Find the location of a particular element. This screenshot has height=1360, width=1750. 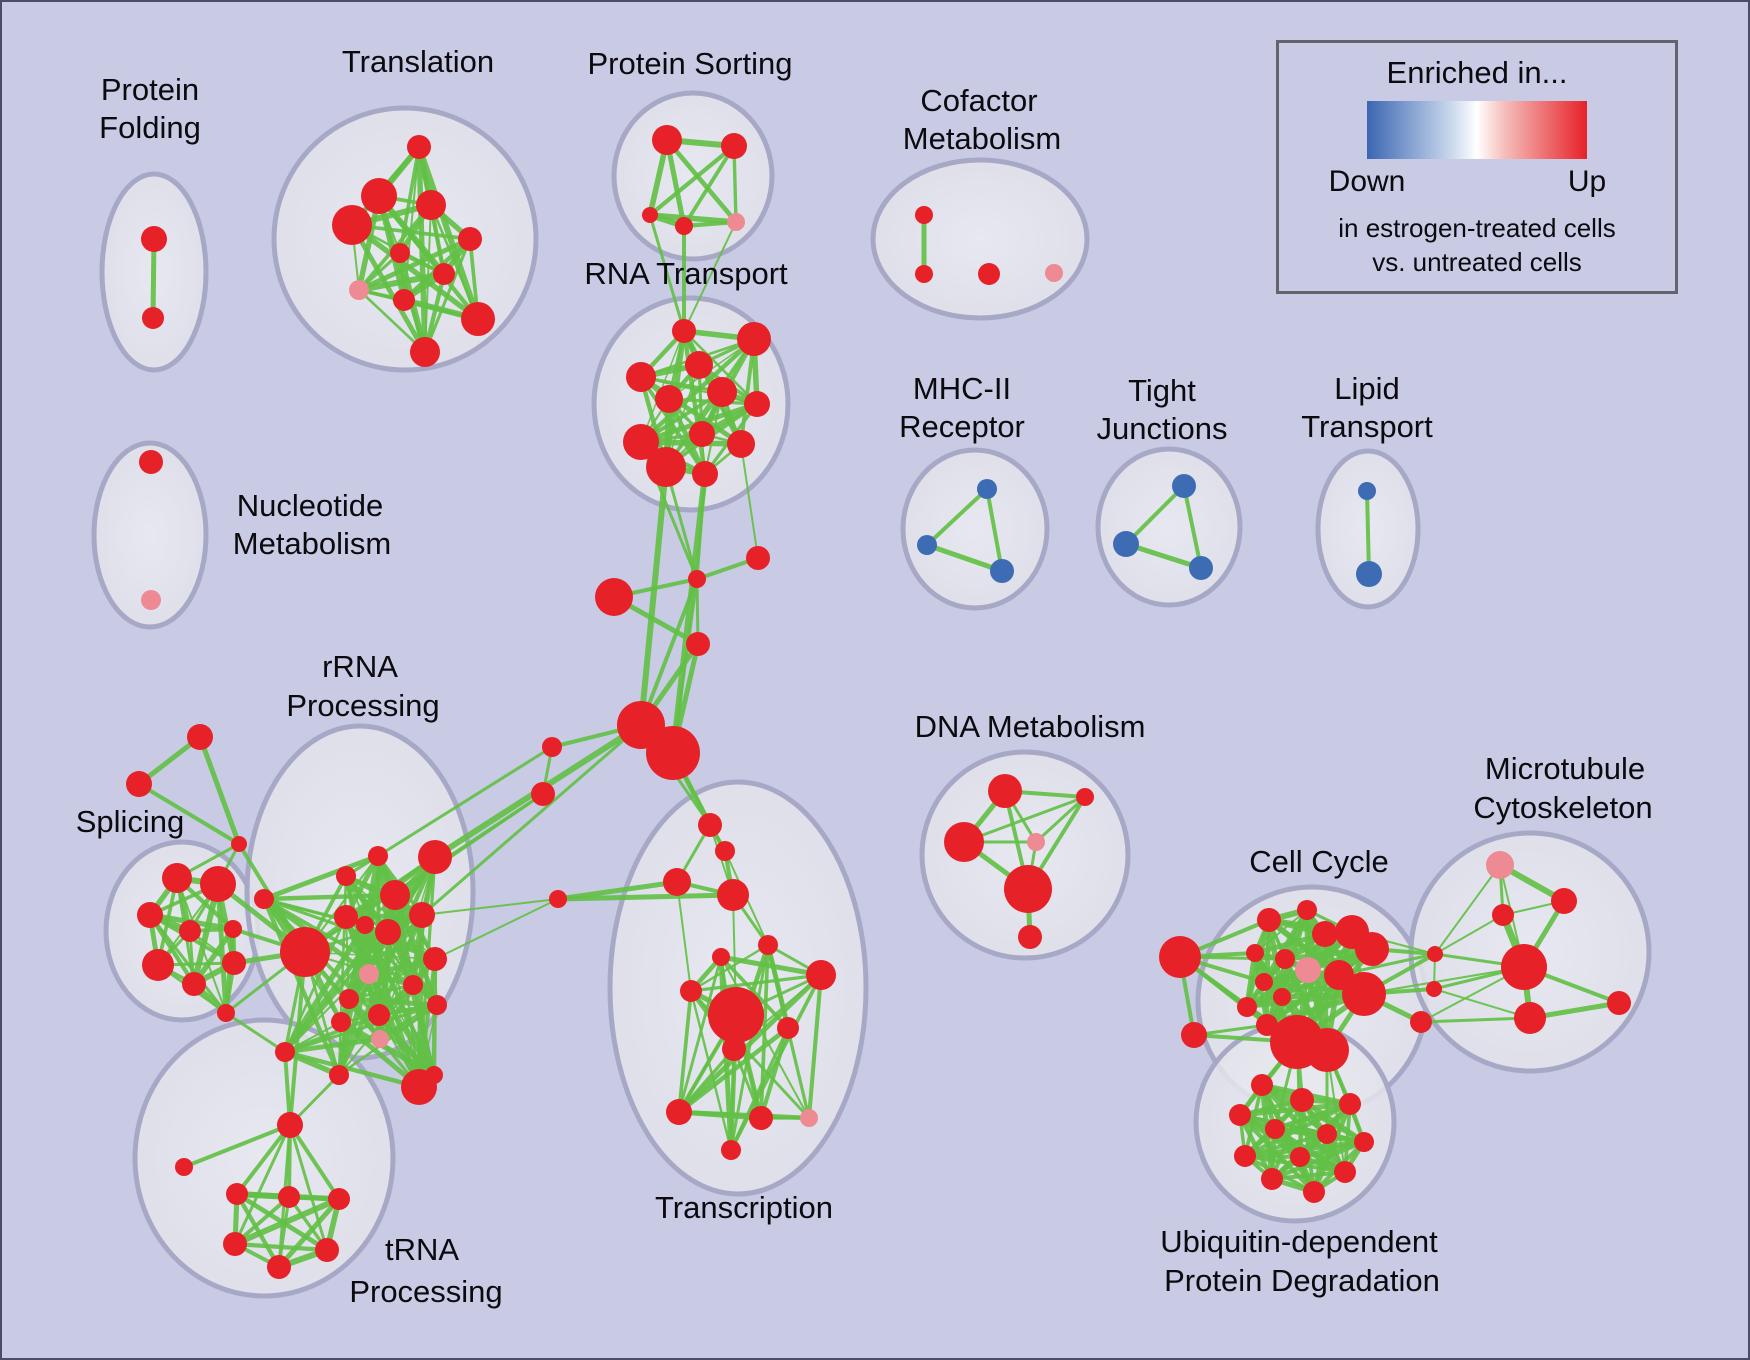

legend-up-label: Up is located at coordinates (1587, 181).